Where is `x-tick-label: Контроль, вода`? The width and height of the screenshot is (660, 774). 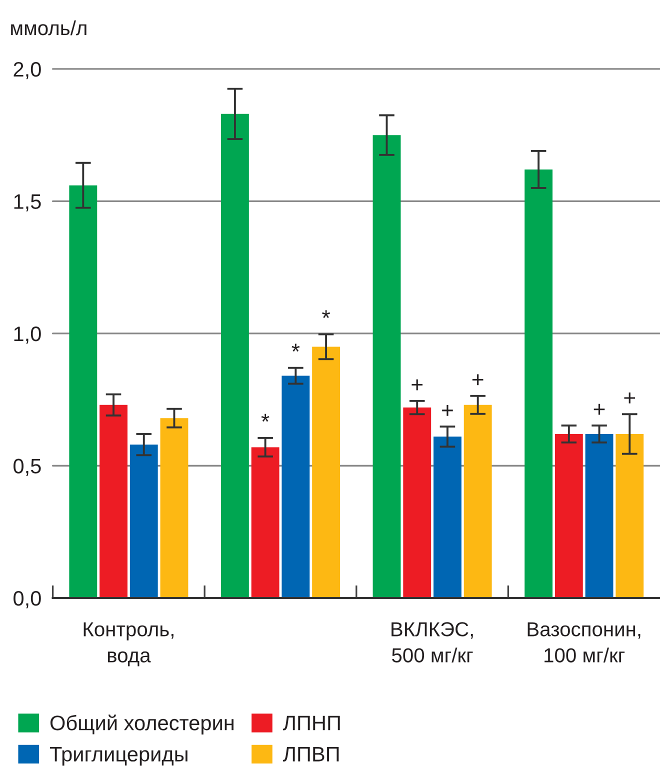
x-tick-label: Контроль, вода is located at coordinates (129, 644).